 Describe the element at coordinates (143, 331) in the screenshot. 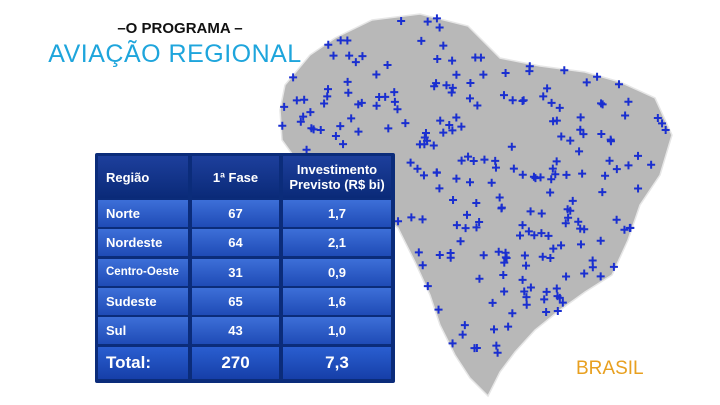

I see `table-cell: Sul` at that location.